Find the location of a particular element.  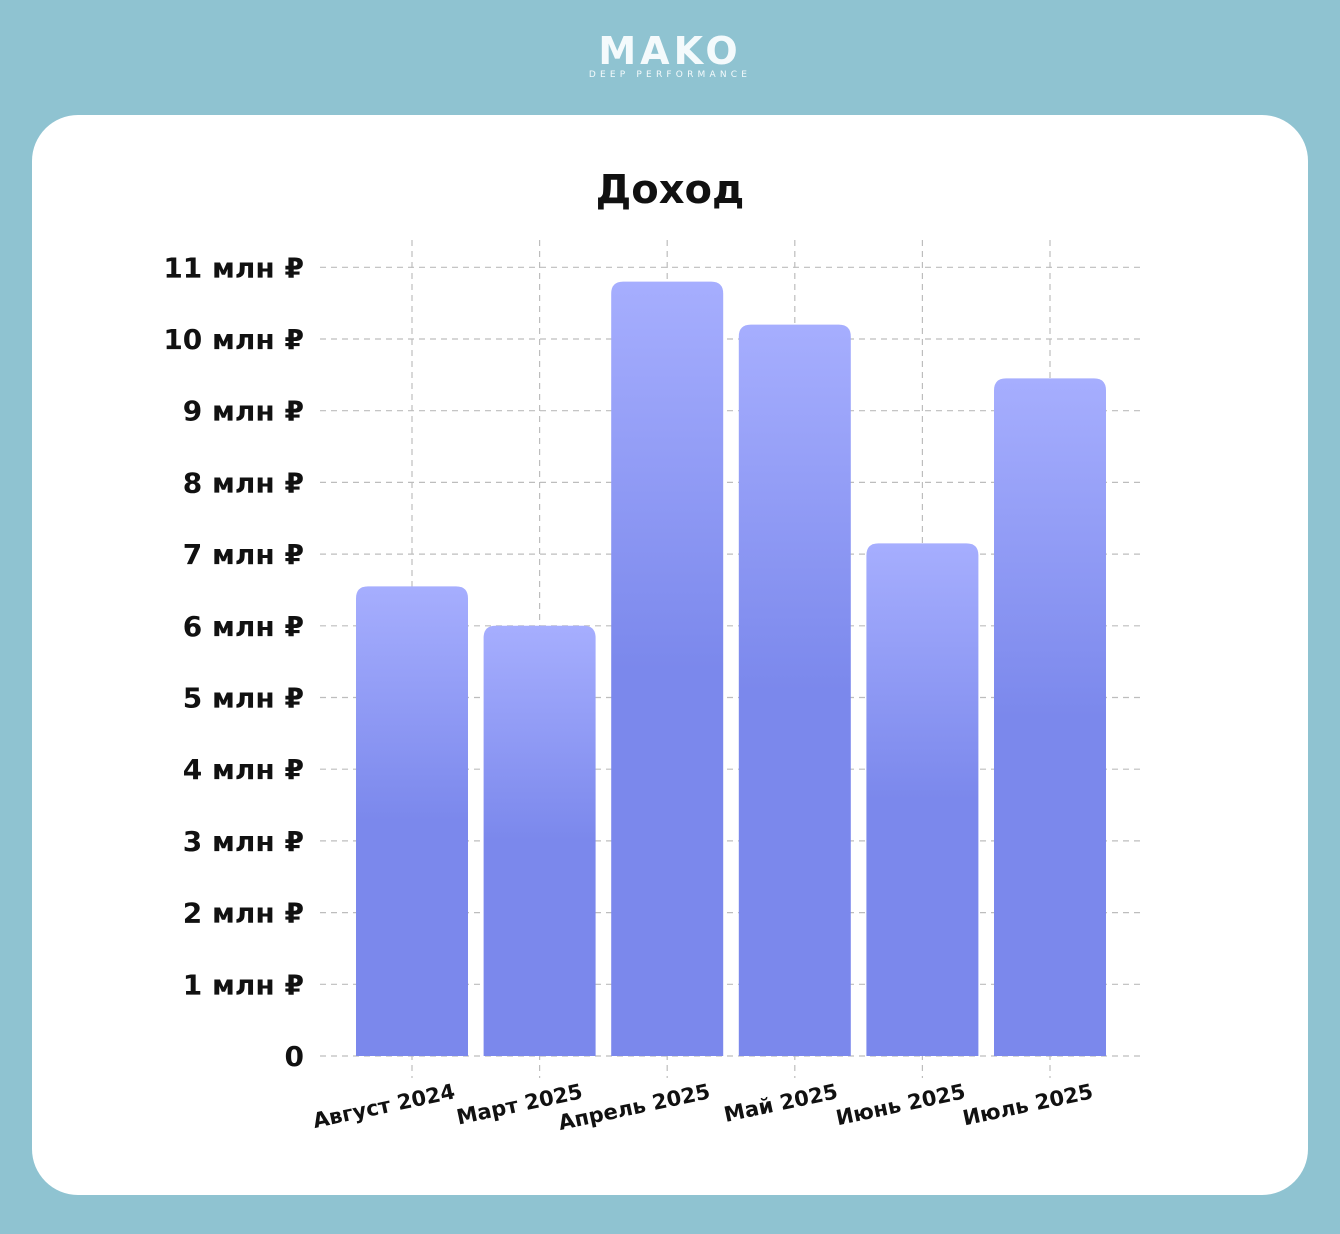

brand-name: MAKO is located at coordinates (670, 49).